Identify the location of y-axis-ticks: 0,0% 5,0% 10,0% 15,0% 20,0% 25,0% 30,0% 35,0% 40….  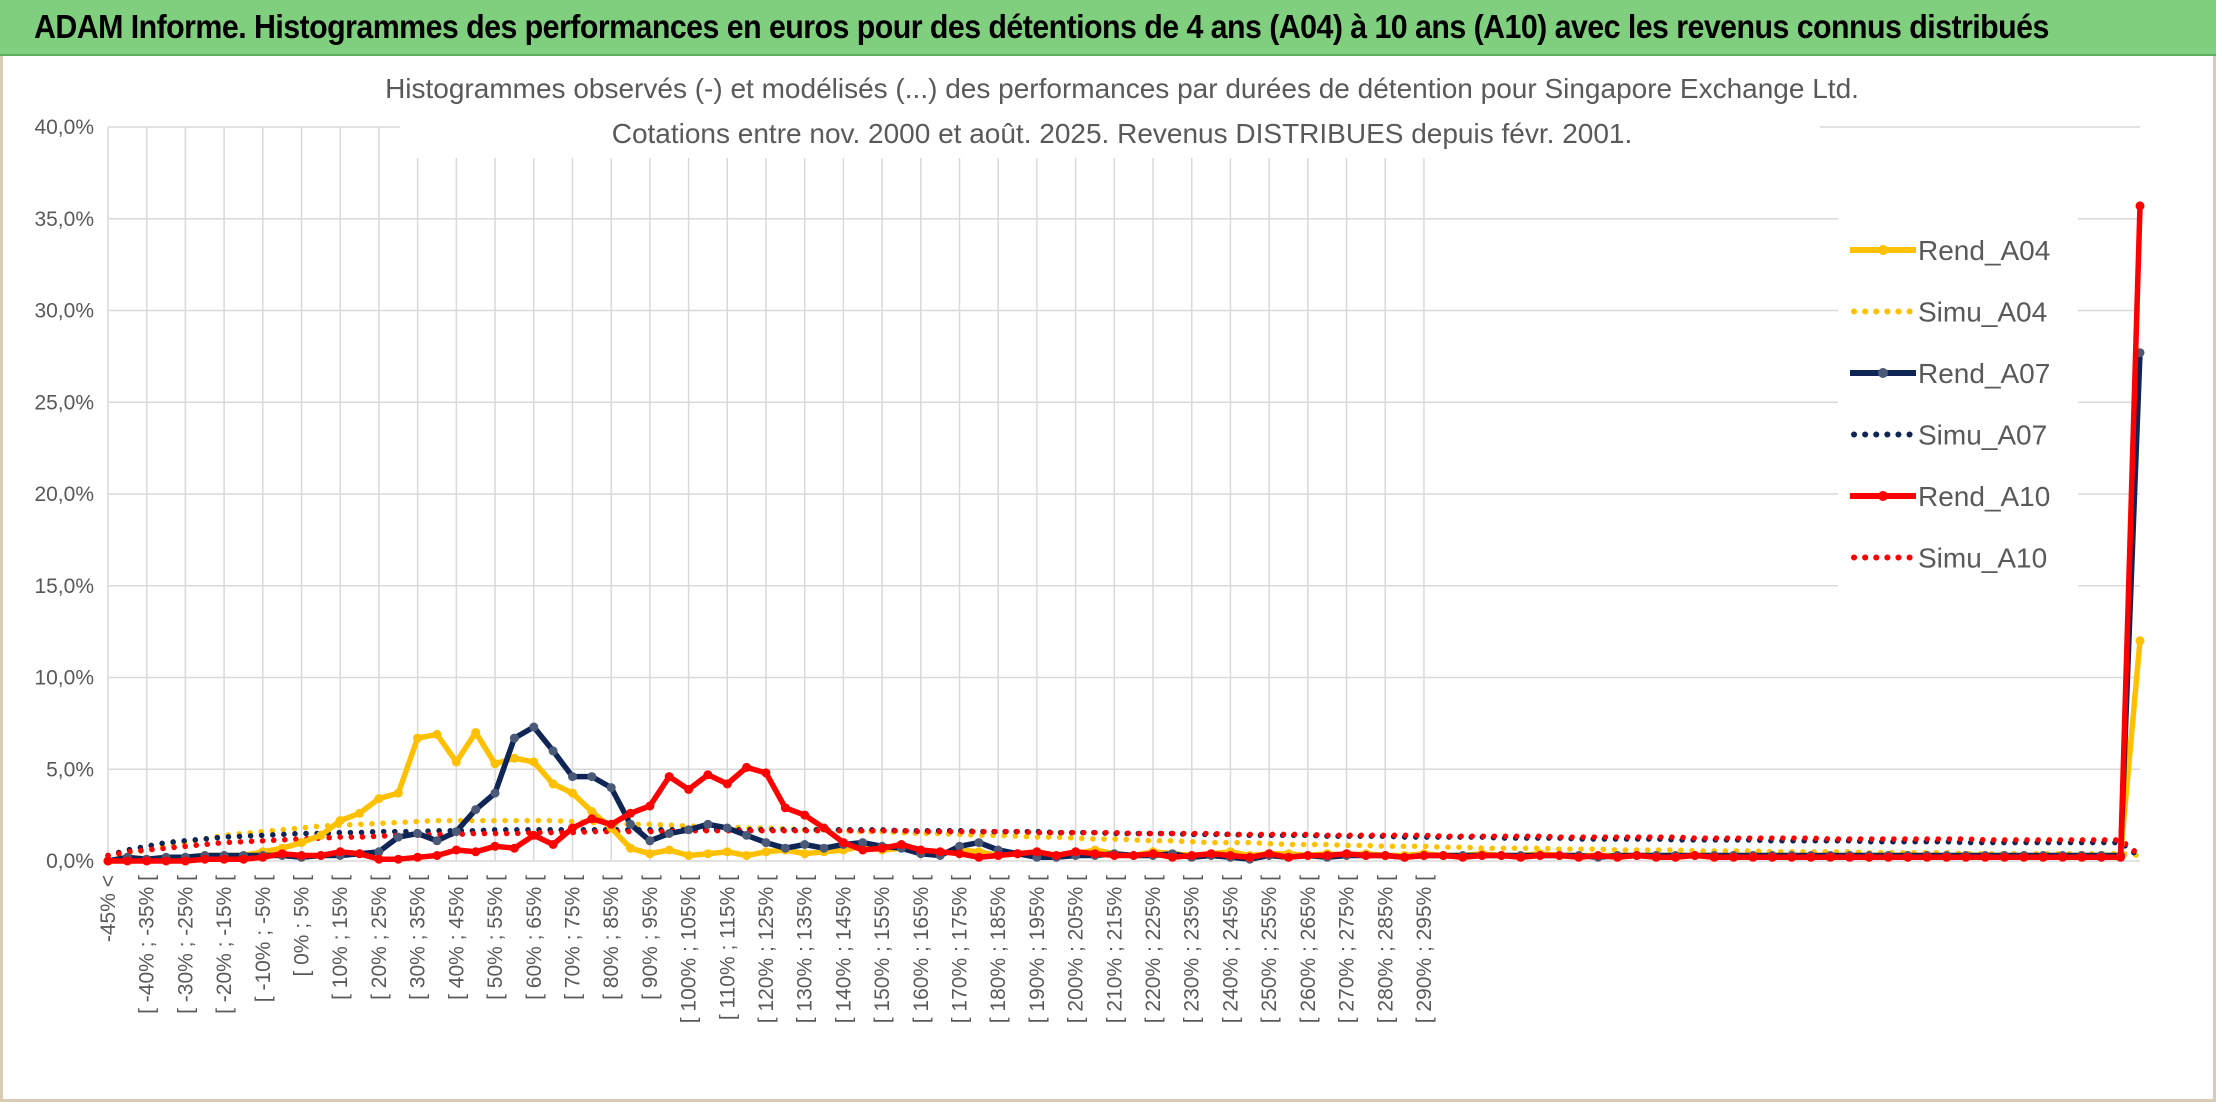
(64, 494).